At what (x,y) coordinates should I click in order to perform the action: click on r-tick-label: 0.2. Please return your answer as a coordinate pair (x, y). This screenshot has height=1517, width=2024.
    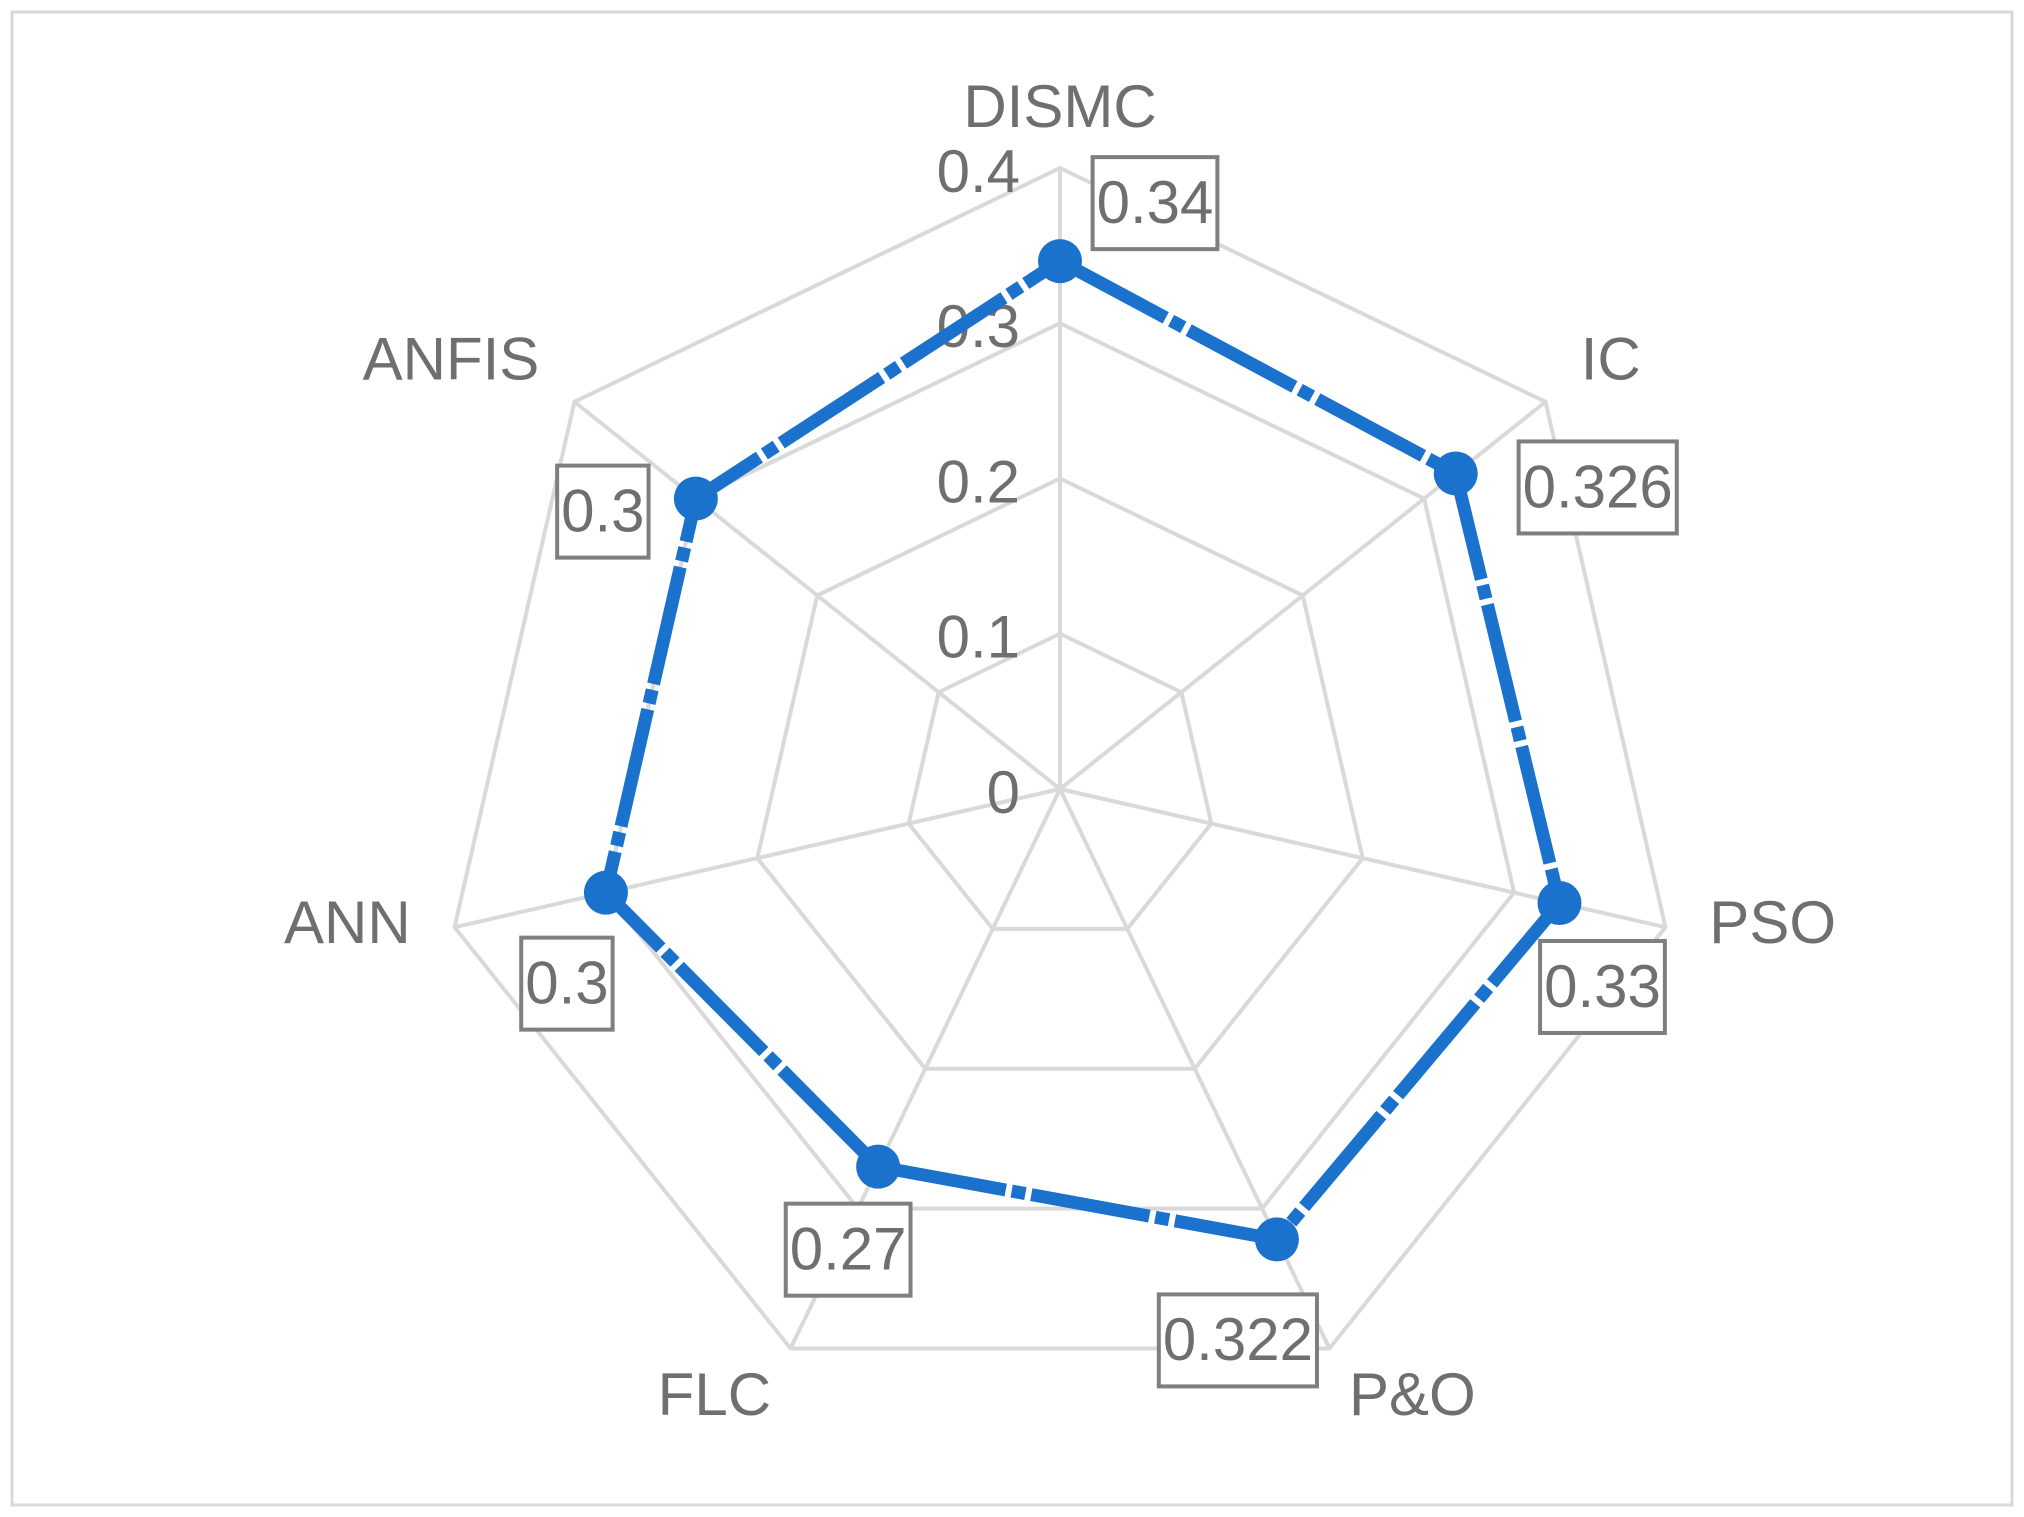
    Looking at the image, I should click on (978, 481).